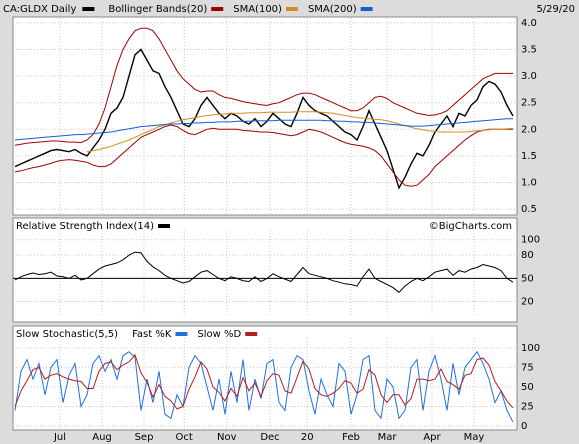  What do you see at coordinates (527, 302) in the screenshot?
I see `y-tick-label: 20` at bounding box center [527, 302].